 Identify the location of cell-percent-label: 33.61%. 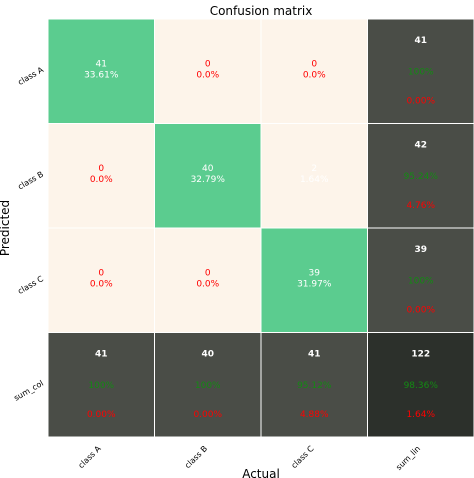
(101, 75).